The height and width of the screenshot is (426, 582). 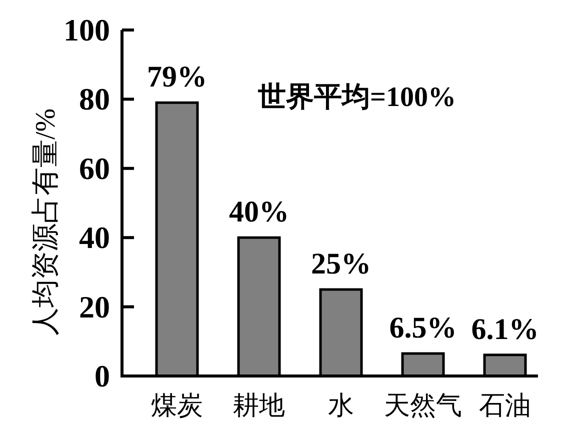 I want to click on y-tick-label: 80, so click(x=94, y=99).